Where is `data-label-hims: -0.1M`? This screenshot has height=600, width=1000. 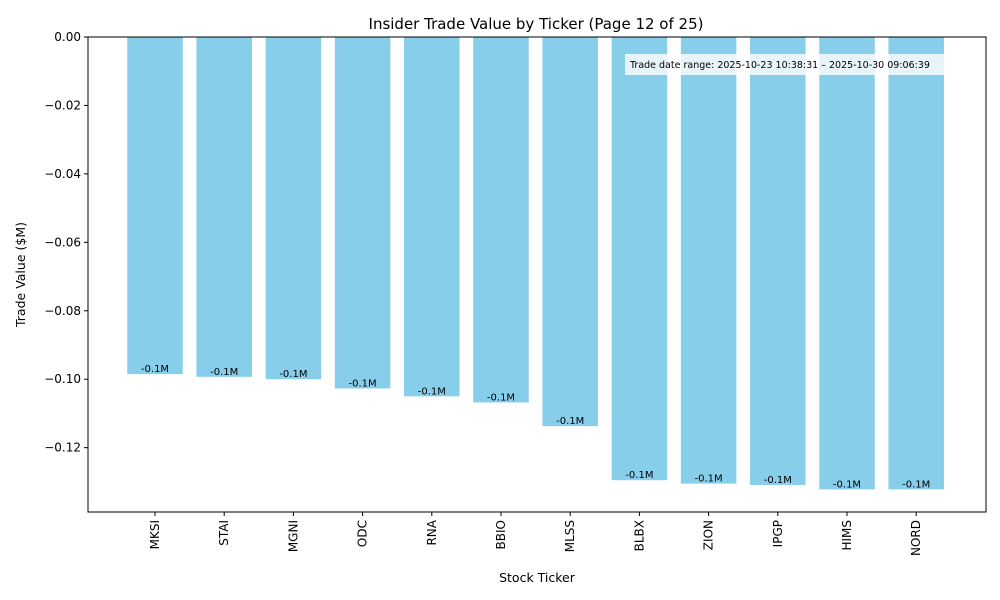 data-label-hims: -0.1M is located at coordinates (847, 484).